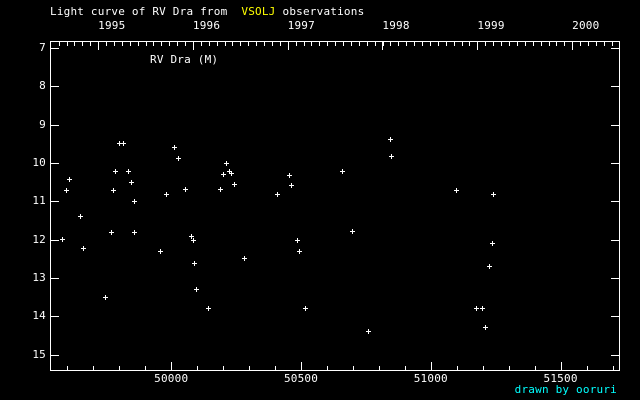  Describe the element at coordinates (565, 389) in the screenshot. I see `credit-text: drawn by ooruri` at that location.